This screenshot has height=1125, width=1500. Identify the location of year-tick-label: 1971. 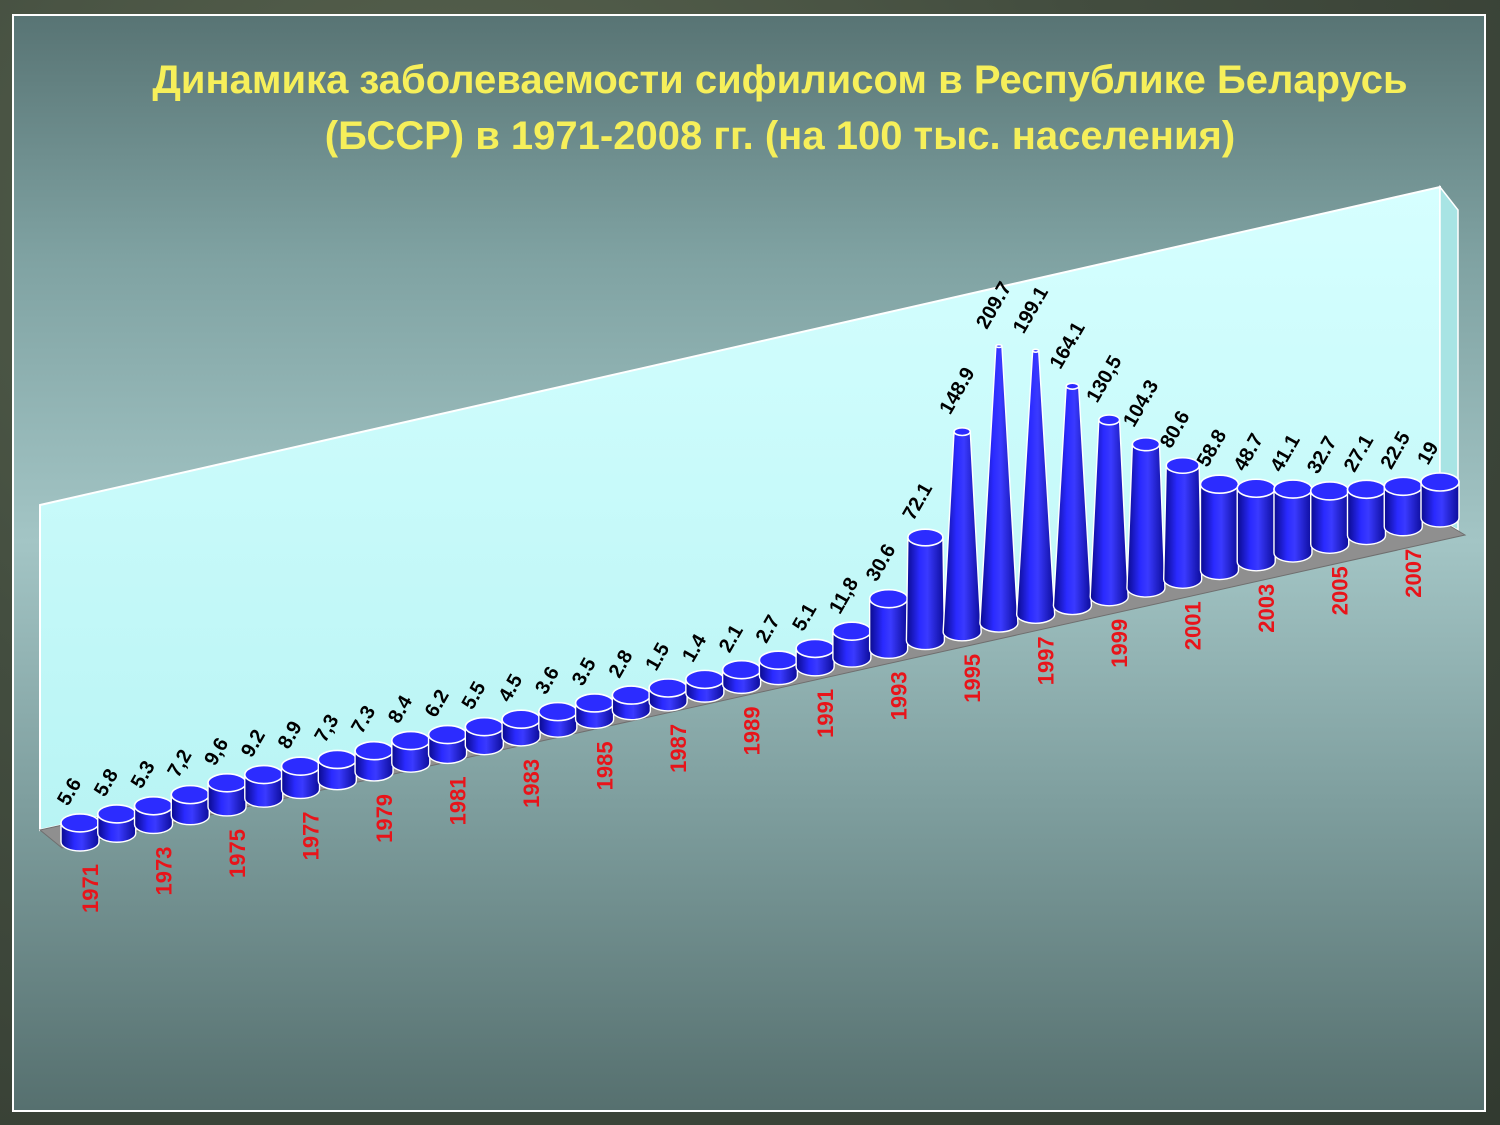
(90, 888).